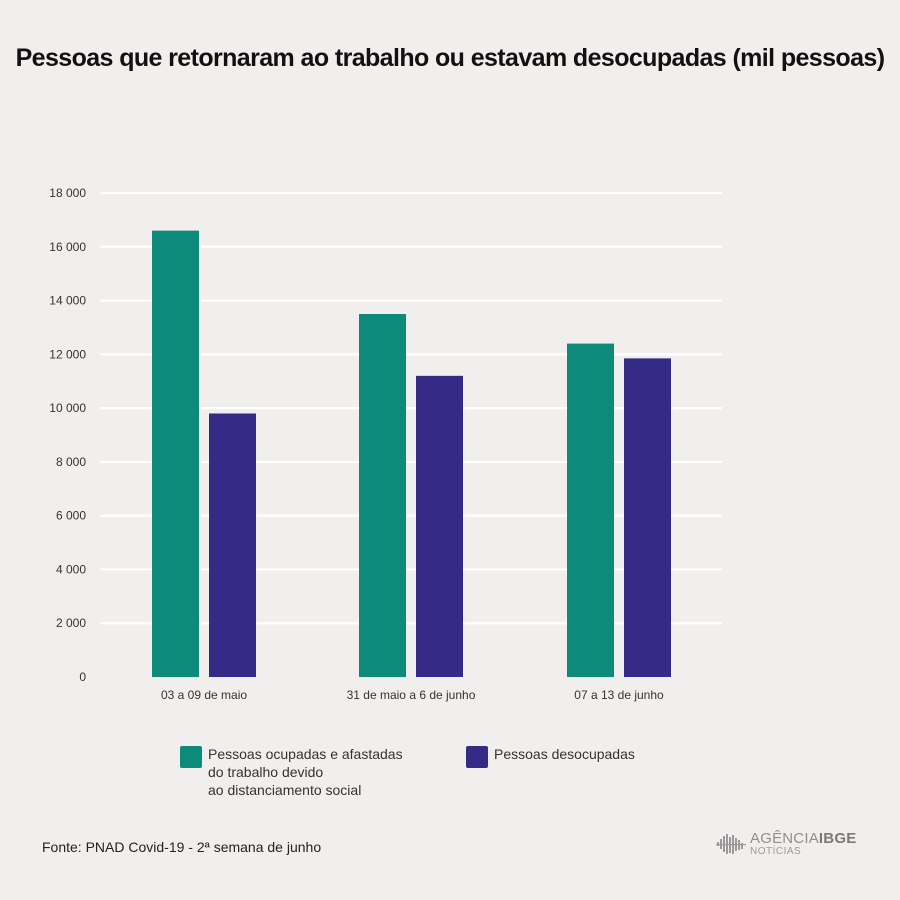  What do you see at coordinates (204, 695) in the screenshot?
I see `x-category-label: 03 a 09 de maio` at bounding box center [204, 695].